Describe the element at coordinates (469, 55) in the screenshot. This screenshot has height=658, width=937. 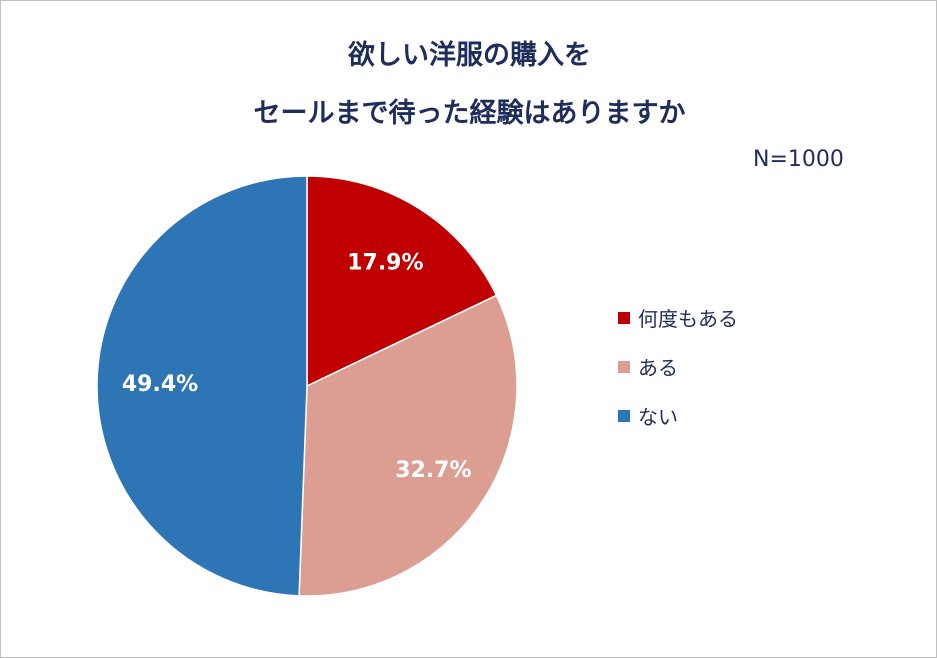
I see `chart-title-line-1: 欲しい洋服の購入を` at that location.